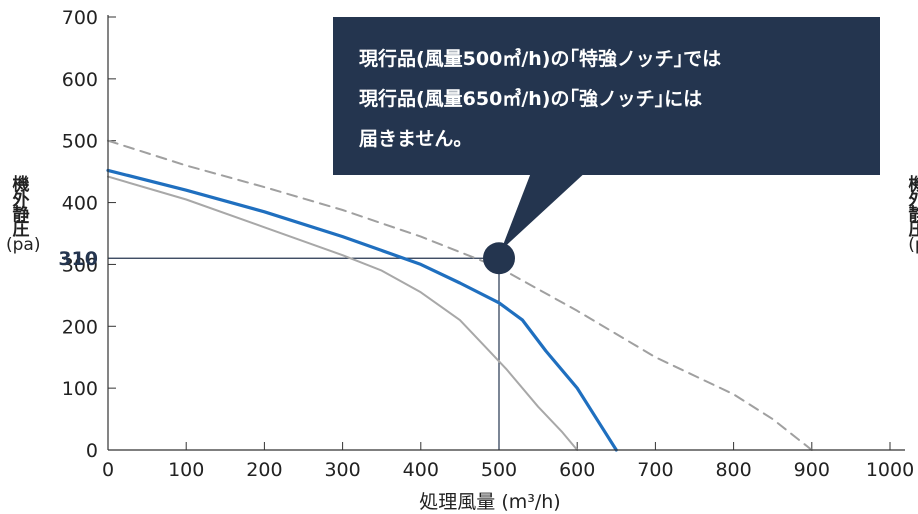  I want to click on x-tick-label: 300, so click(342, 470).